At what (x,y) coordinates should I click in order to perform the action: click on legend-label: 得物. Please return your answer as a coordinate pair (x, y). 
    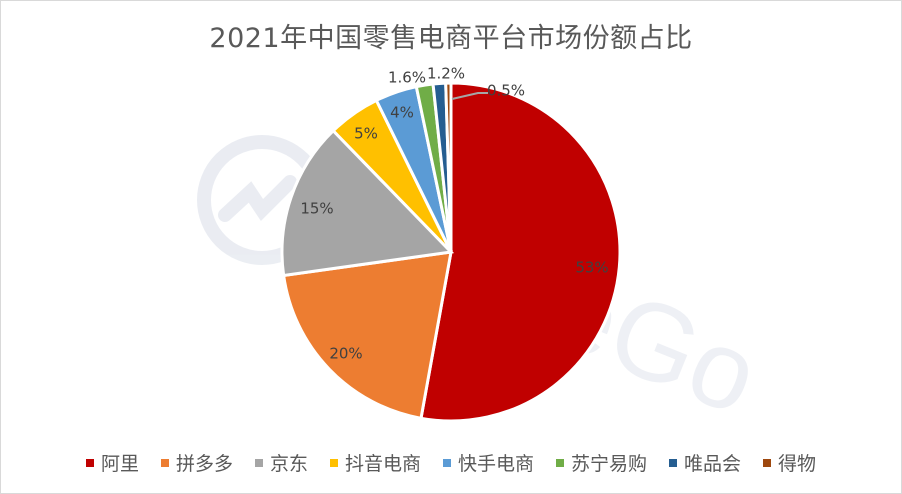
    Looking at the image, I should click on (797, 464).